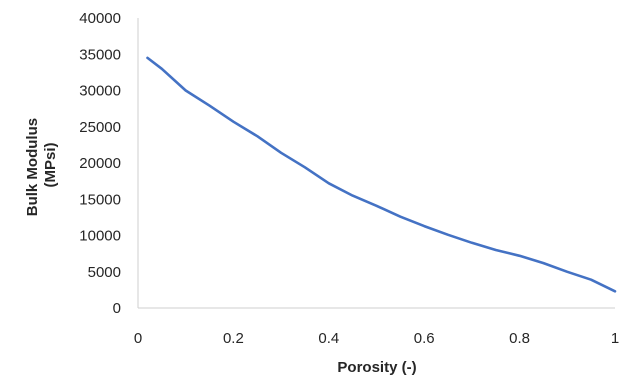 Image resolution: width=628 pixels, height=377 pixels. What do you see at coordinates (117, 308) in the screenshot?
I see `y-tick-label: 0` at bounding box center [117, 308].